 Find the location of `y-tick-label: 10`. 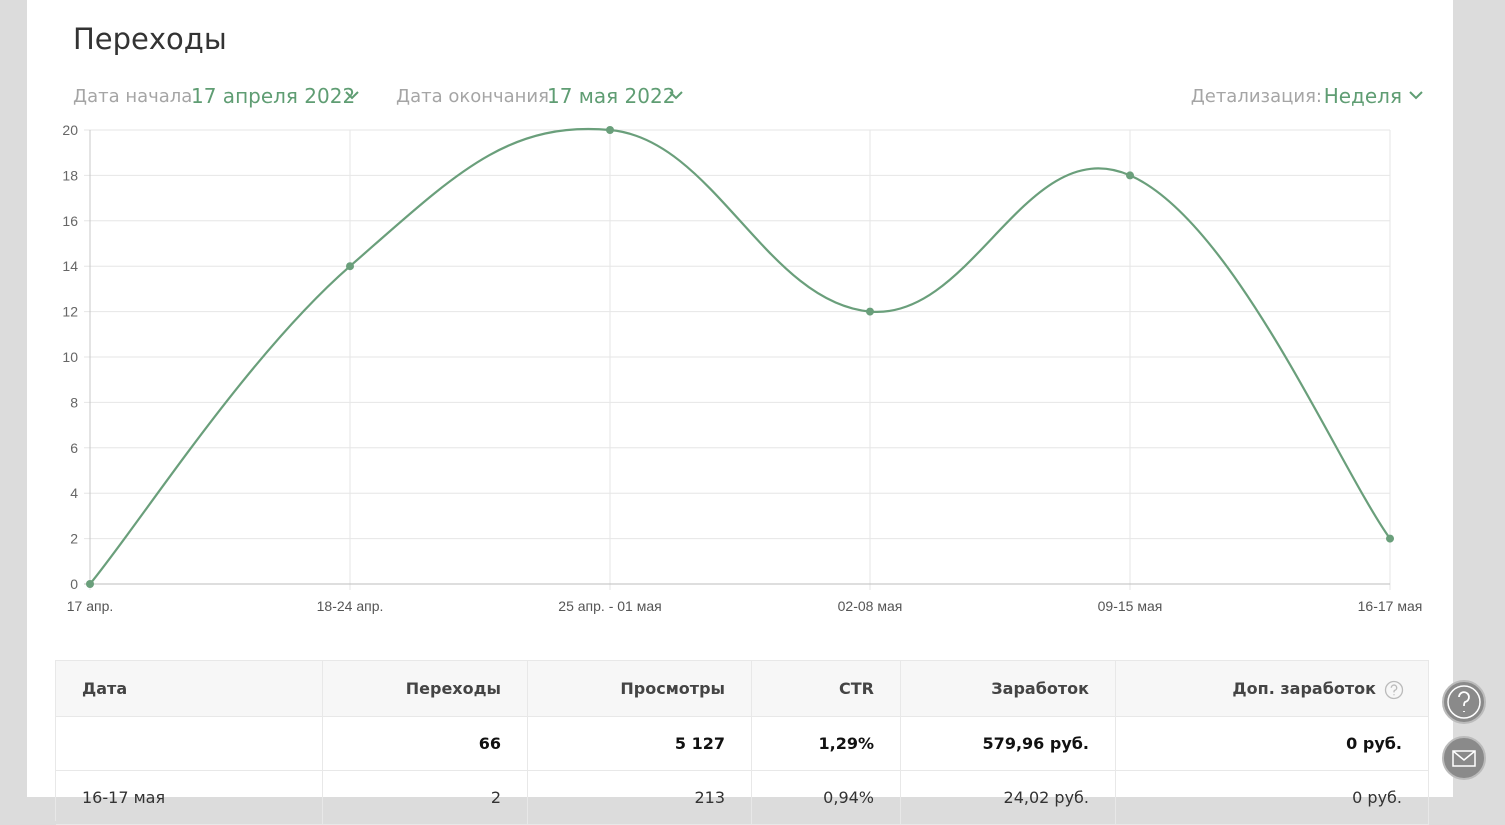

y-tick-label: 10 is located at coordinates (70, 357).